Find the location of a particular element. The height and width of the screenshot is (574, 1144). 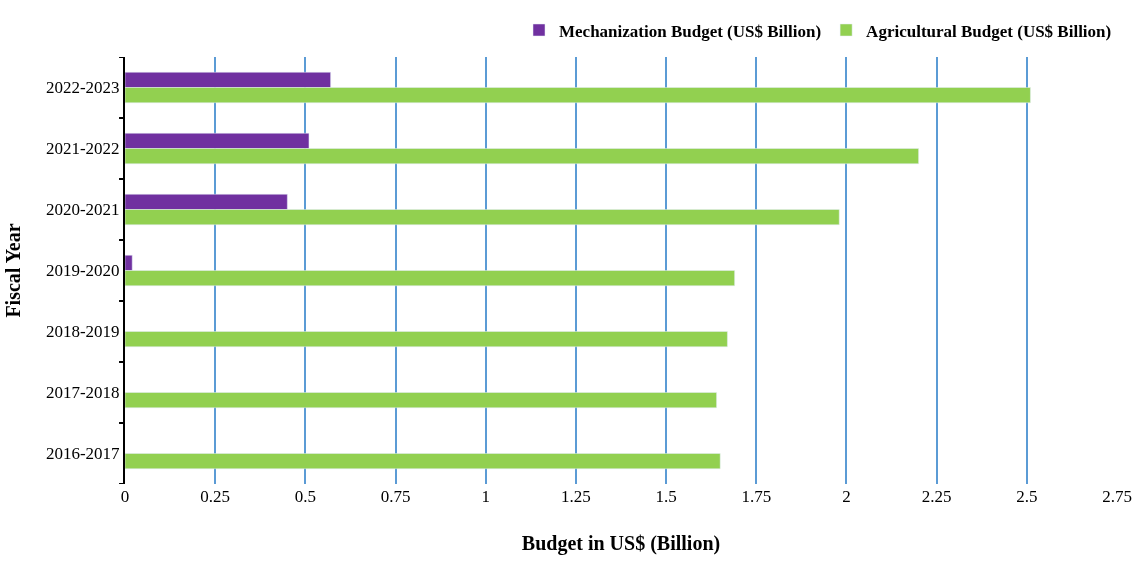

x-tick-label: 2 is located at coordinates (846, 496).